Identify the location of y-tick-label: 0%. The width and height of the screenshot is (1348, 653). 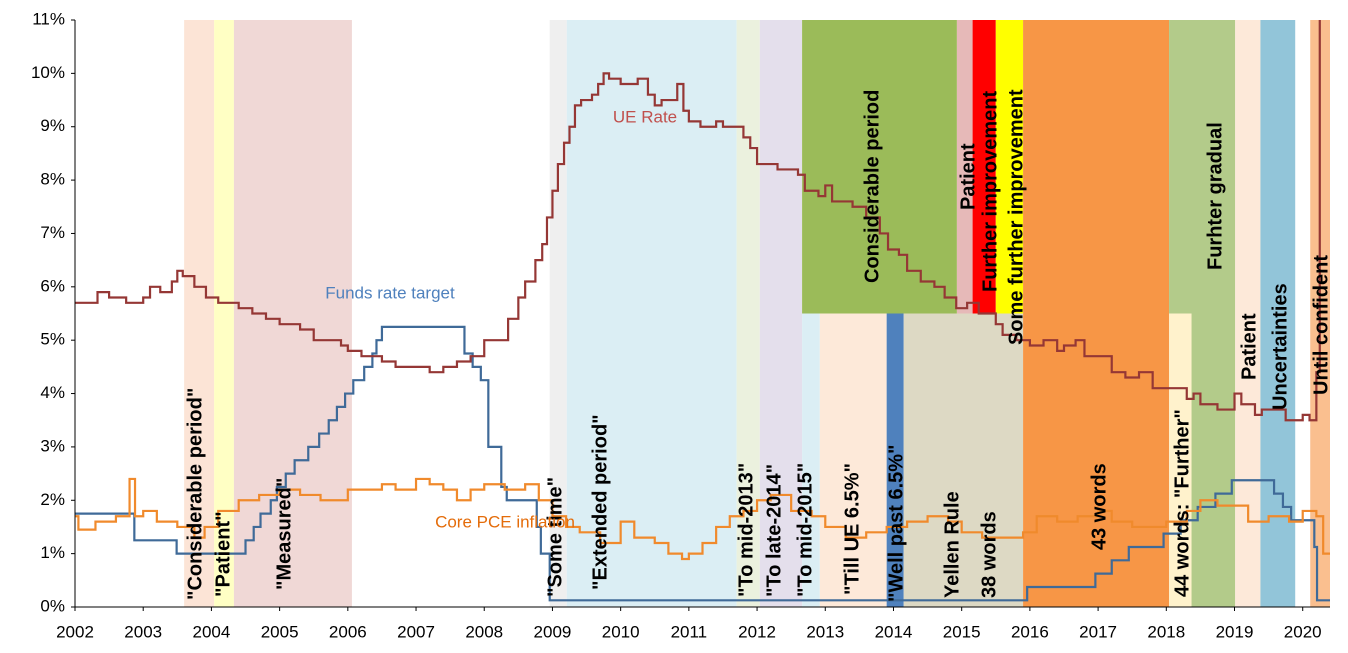
(52, 605).